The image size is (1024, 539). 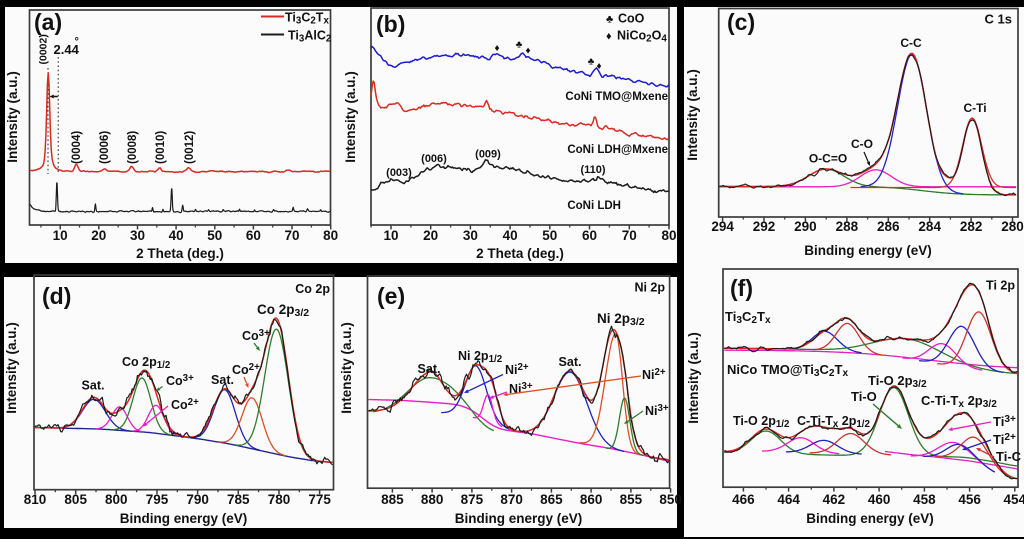 I want to click on svg-text: 875, so click(x=472, y=499).